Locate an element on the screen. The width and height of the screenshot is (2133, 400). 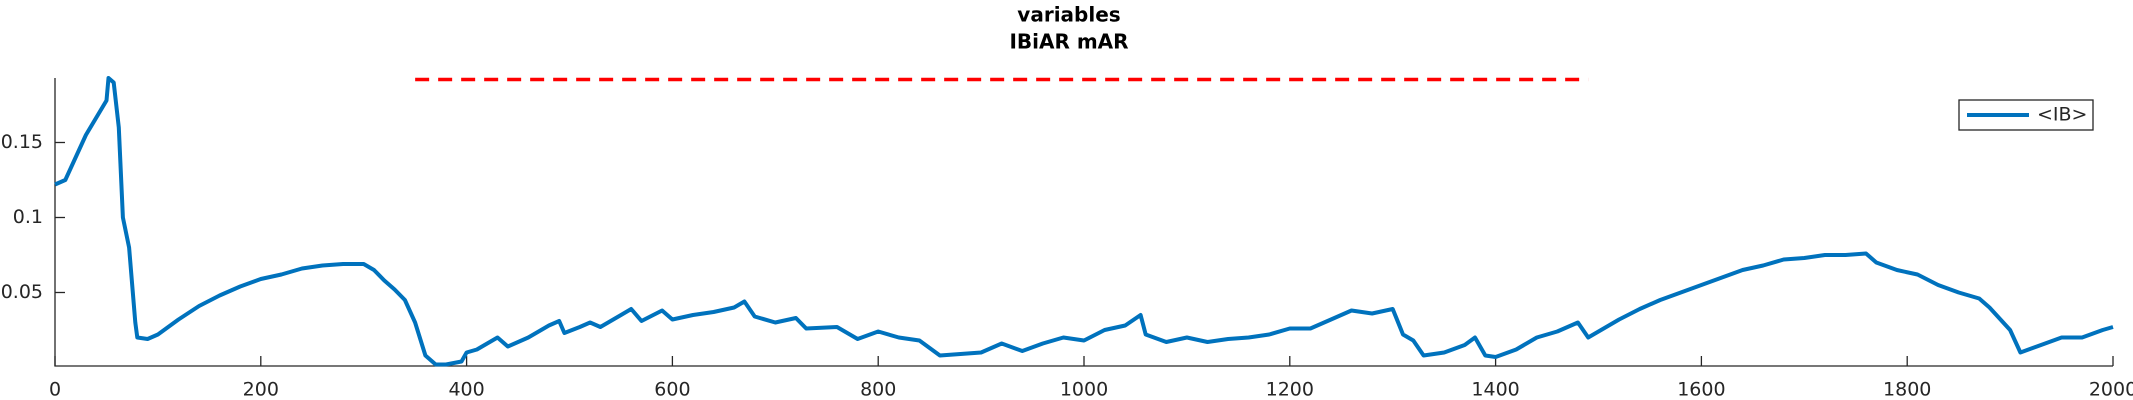
x-tick-label: 600 is located at coordinates (672, 389).